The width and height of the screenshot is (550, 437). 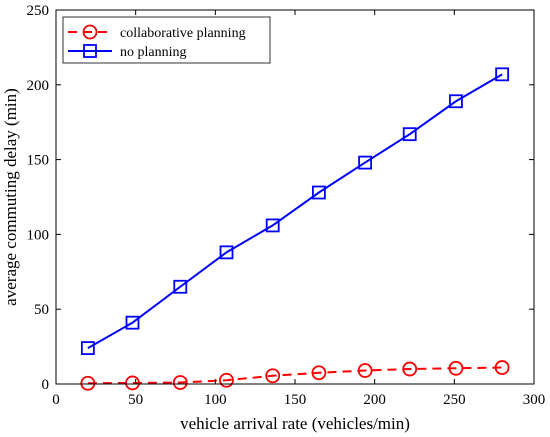 What do you see at coordinates (46, 385) in the screenshot?
I see `y-tick-label: 0` at bounding box center [46, 385].